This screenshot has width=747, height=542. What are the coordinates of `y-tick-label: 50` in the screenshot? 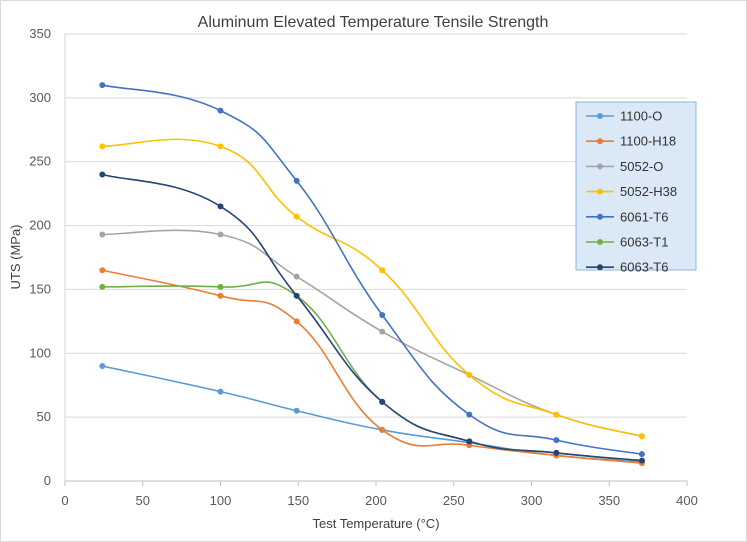 It's located at (44, 416).